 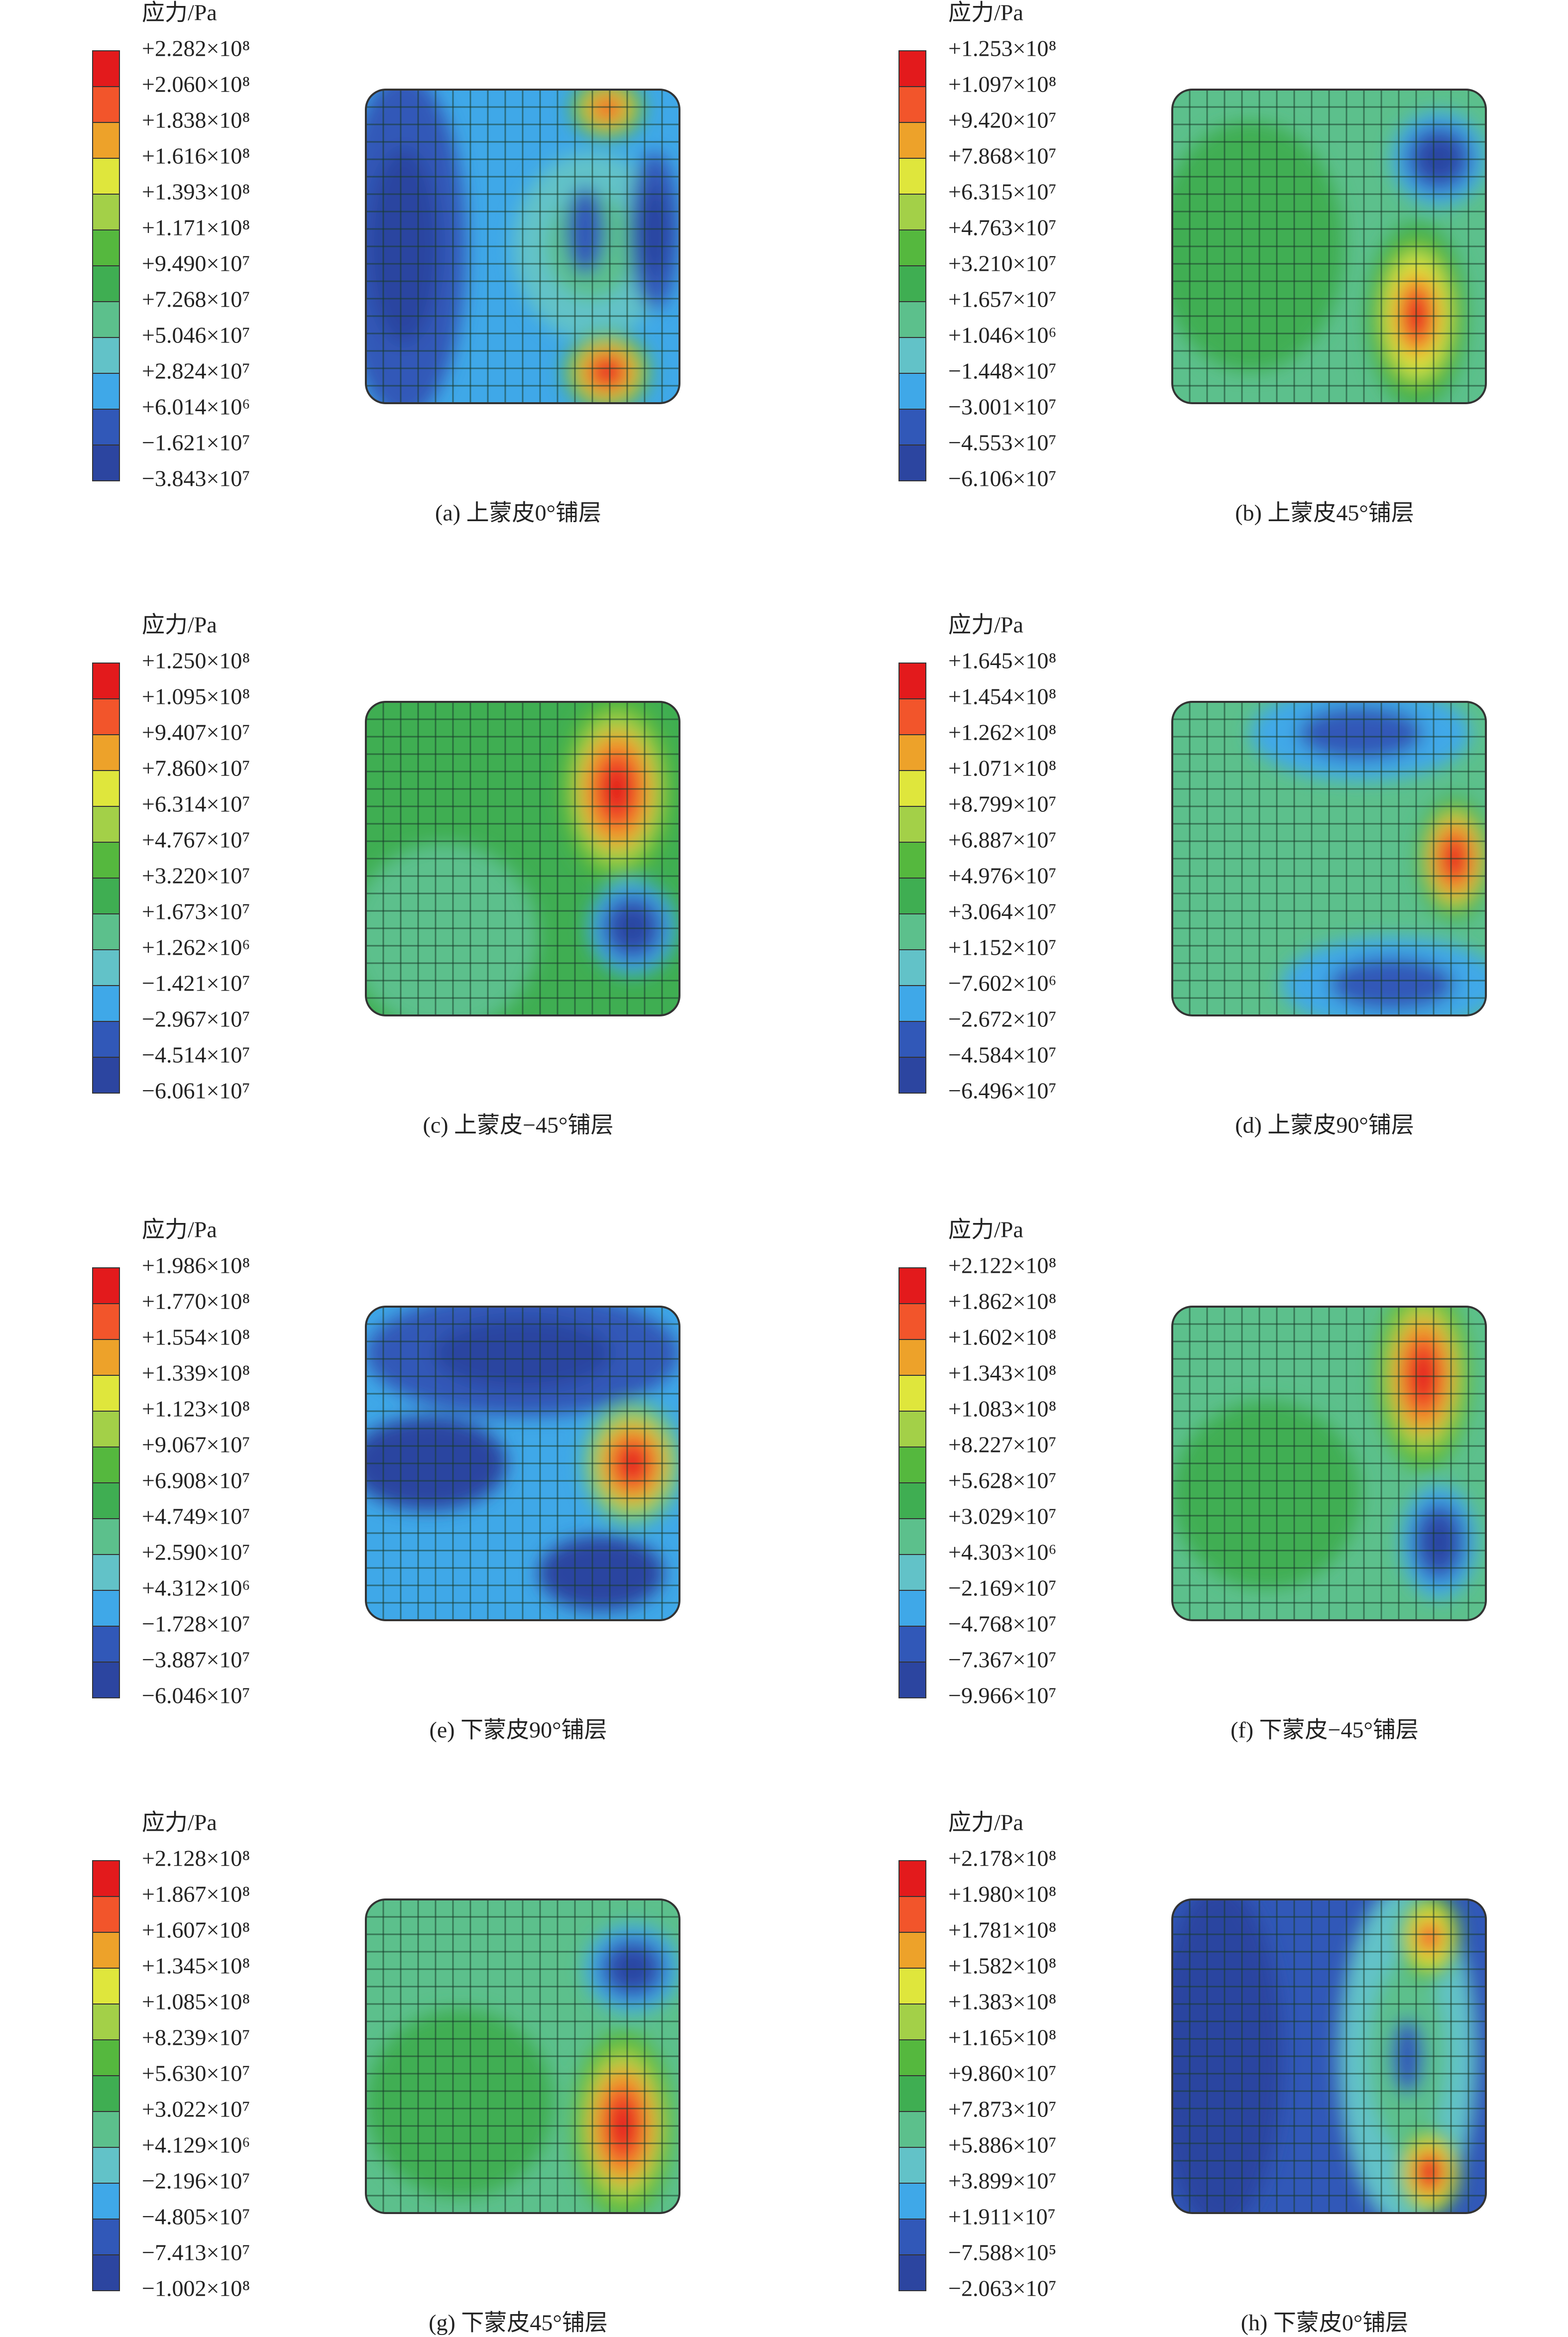 I want to click on legend-label: +1.165×10⁸, so click(x=1002, y=2037).